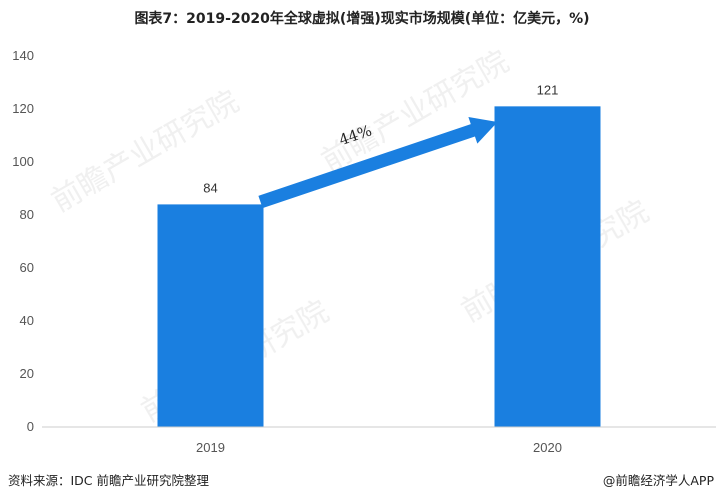 This screenshot has height=501, width=724. Describe the element at coordinates (658, 480) in the screenshot. I see `brand-credit: @前瞻经济学人APP` at that location.